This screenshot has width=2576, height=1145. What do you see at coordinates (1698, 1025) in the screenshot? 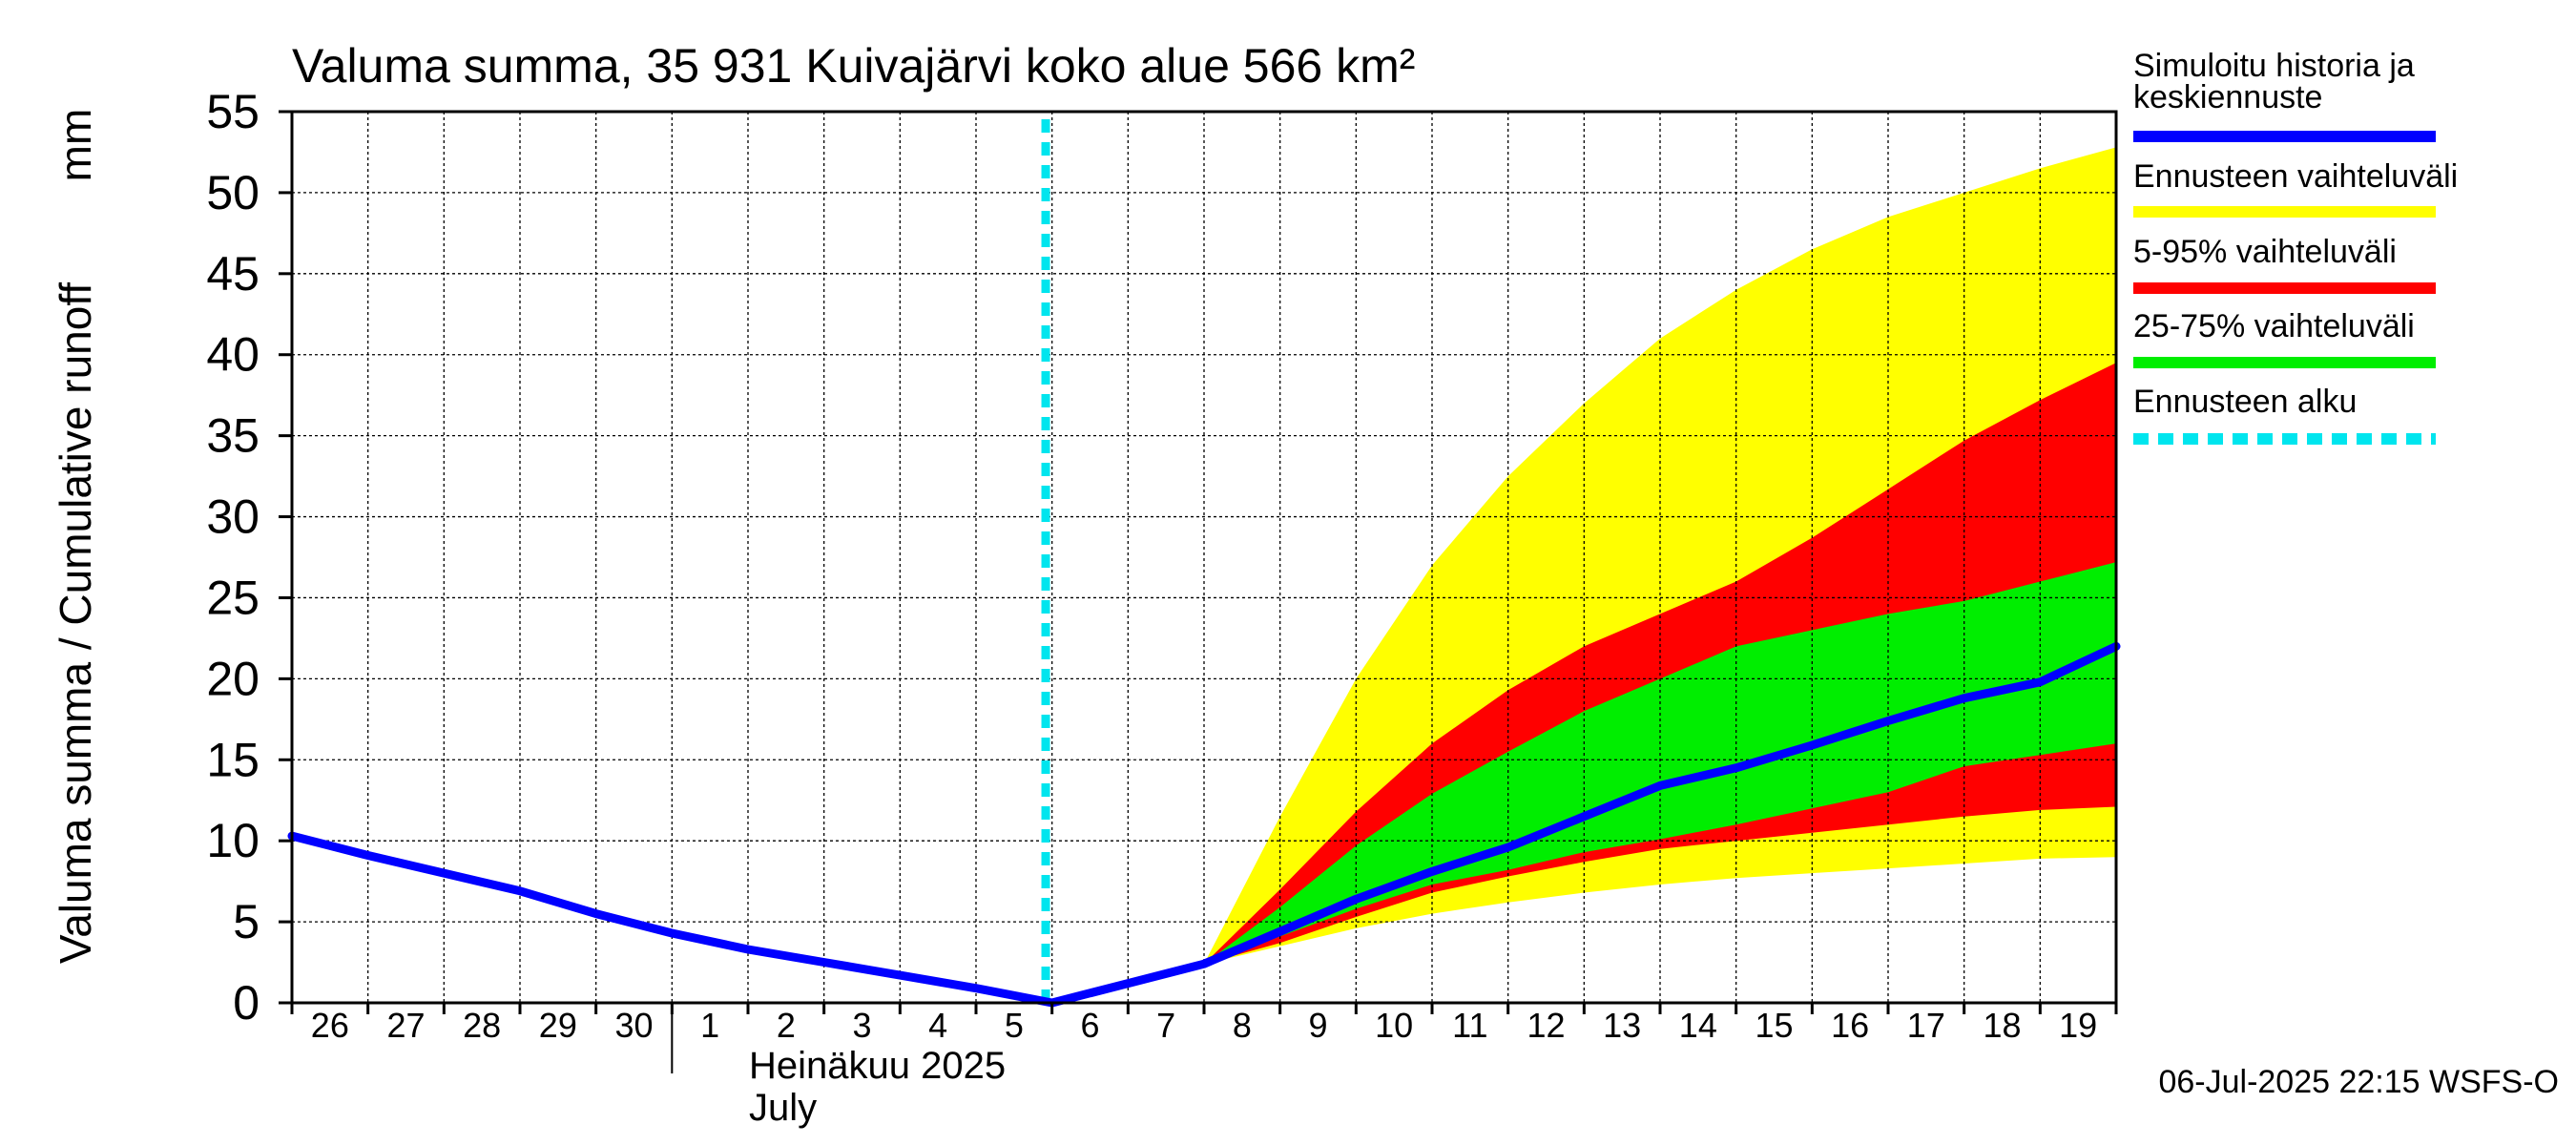
I see `x-tick-label: 14` at bounding box center [1698, 1025].